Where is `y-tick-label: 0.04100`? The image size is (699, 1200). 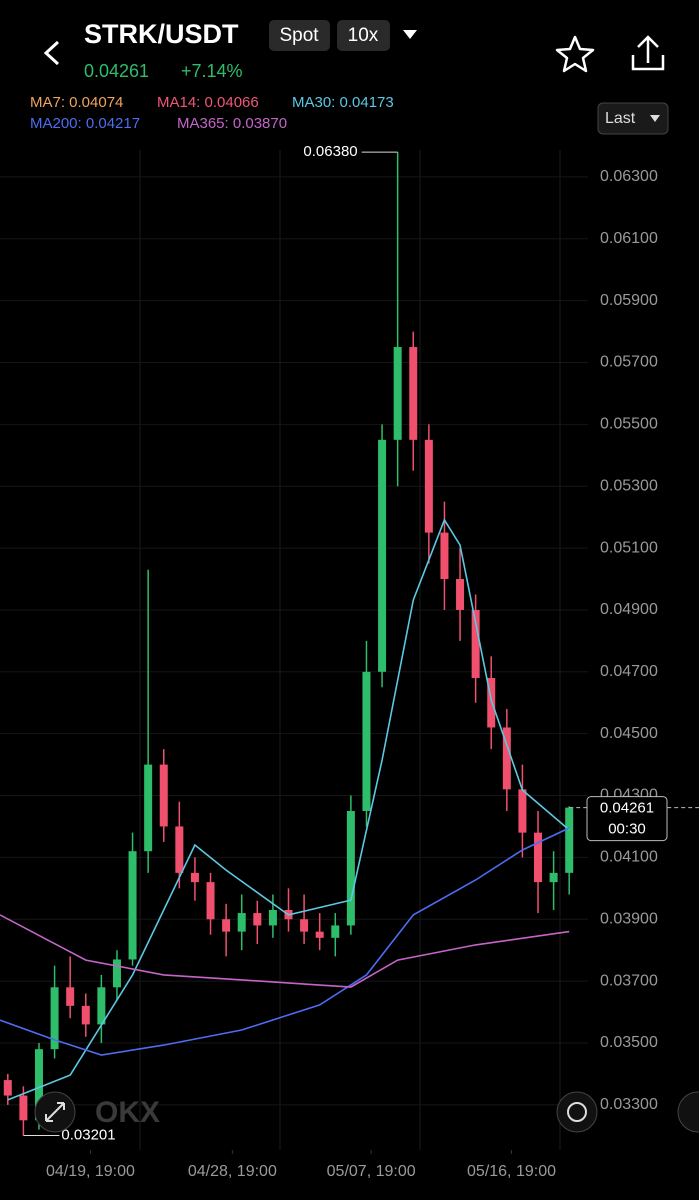
y-tick-label: 0.04100 is located at coordinates (629, 857).